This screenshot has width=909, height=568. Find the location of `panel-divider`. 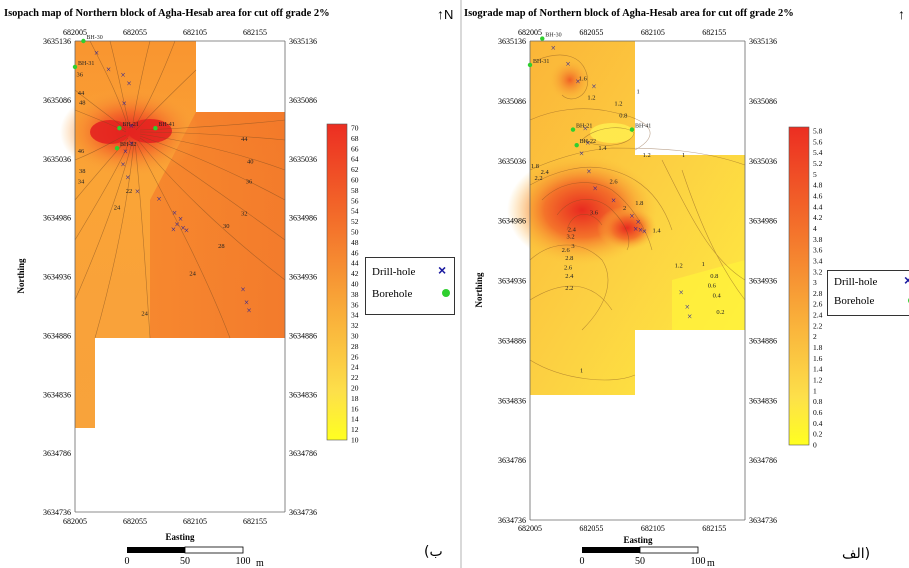

panel-divider is located at coordinates (461, 284).